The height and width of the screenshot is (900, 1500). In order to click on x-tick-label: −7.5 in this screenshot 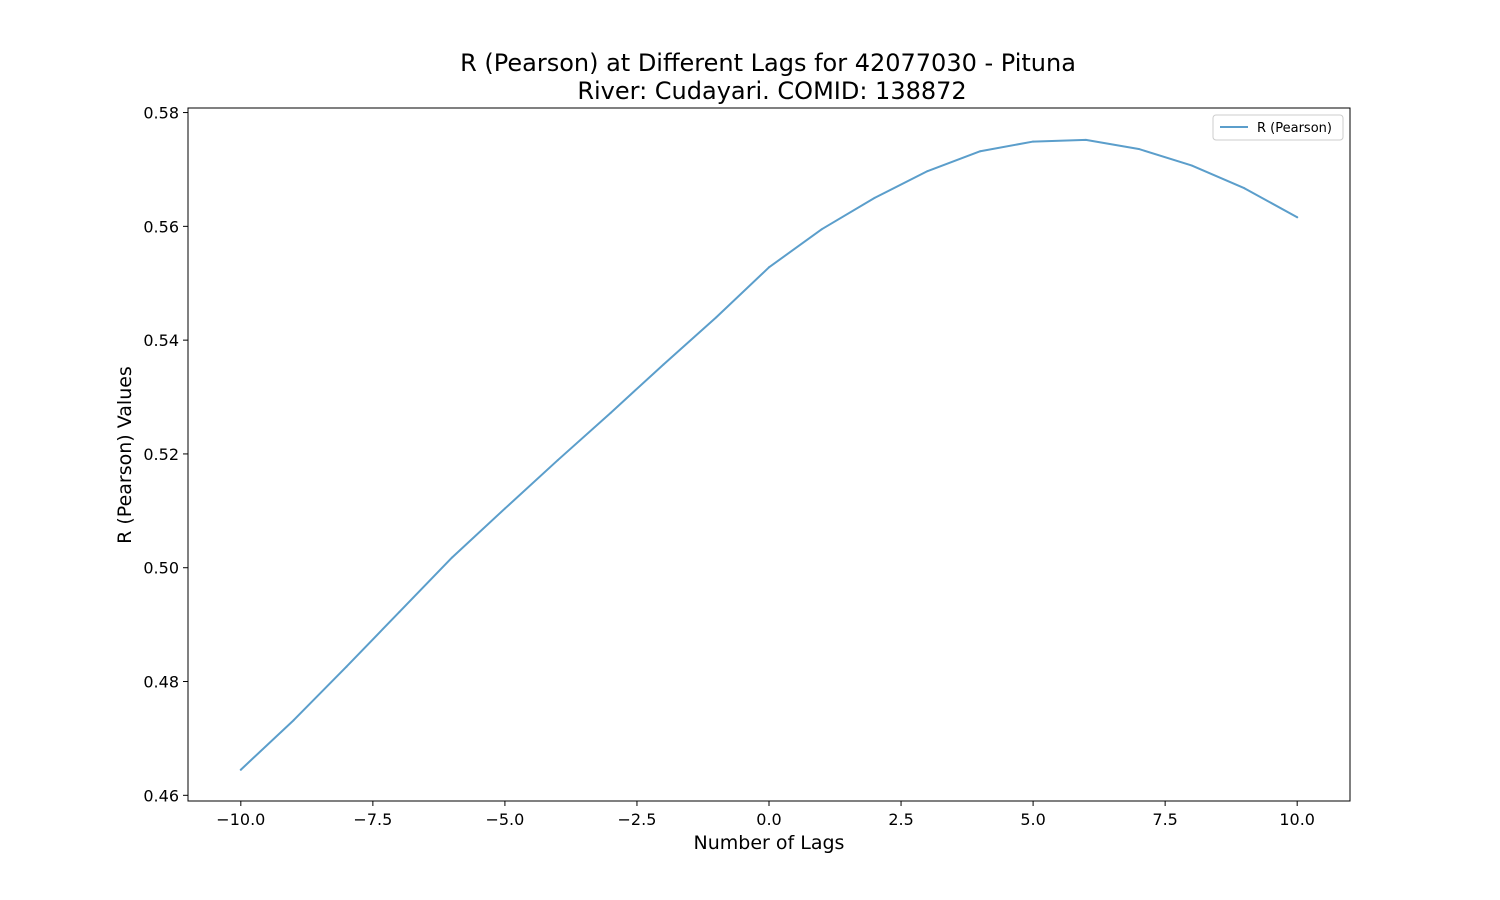, I will do `click(372, 819)`.